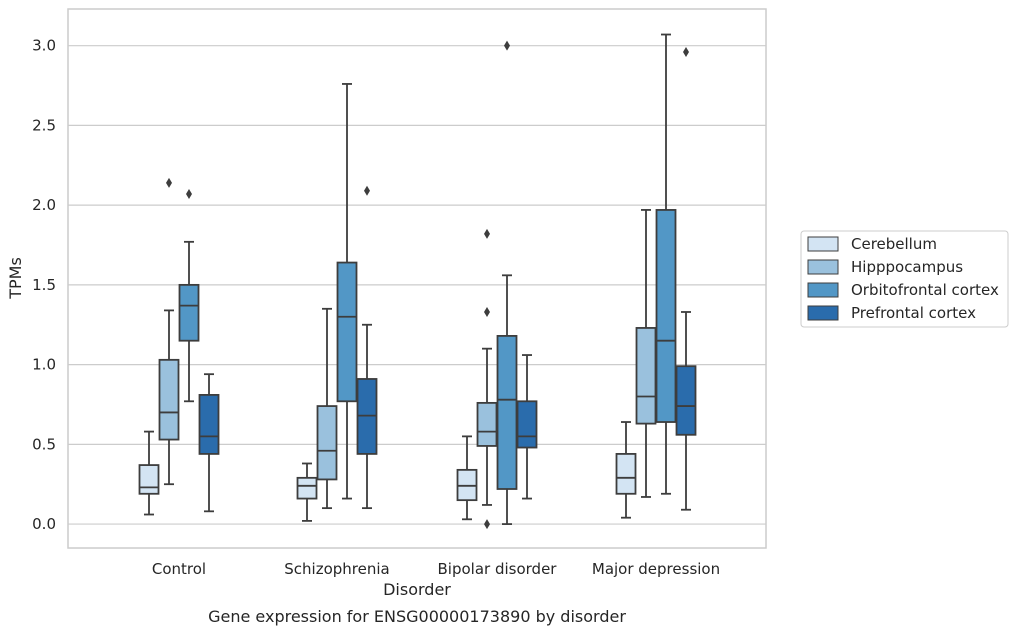  I want to click on y-tick-labels: 0.0 0.5 1.0 1.5 2.0 2.5 3.0, so click(44, 285).